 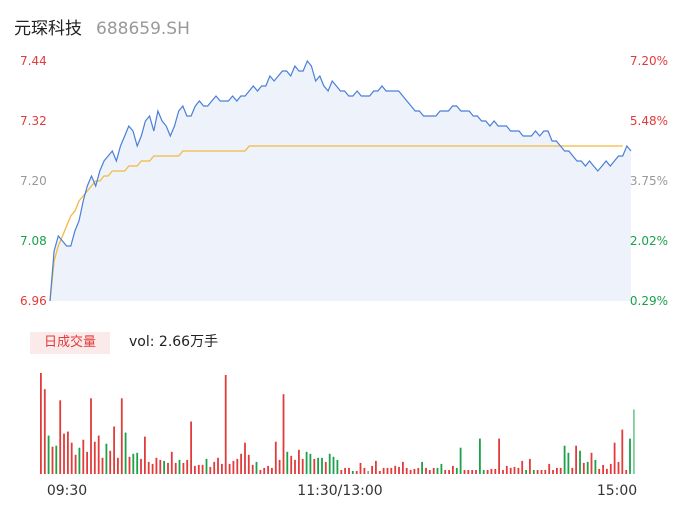 I want to click on x-tick-label: 11:30/13:00, so click(x=339, y=491).